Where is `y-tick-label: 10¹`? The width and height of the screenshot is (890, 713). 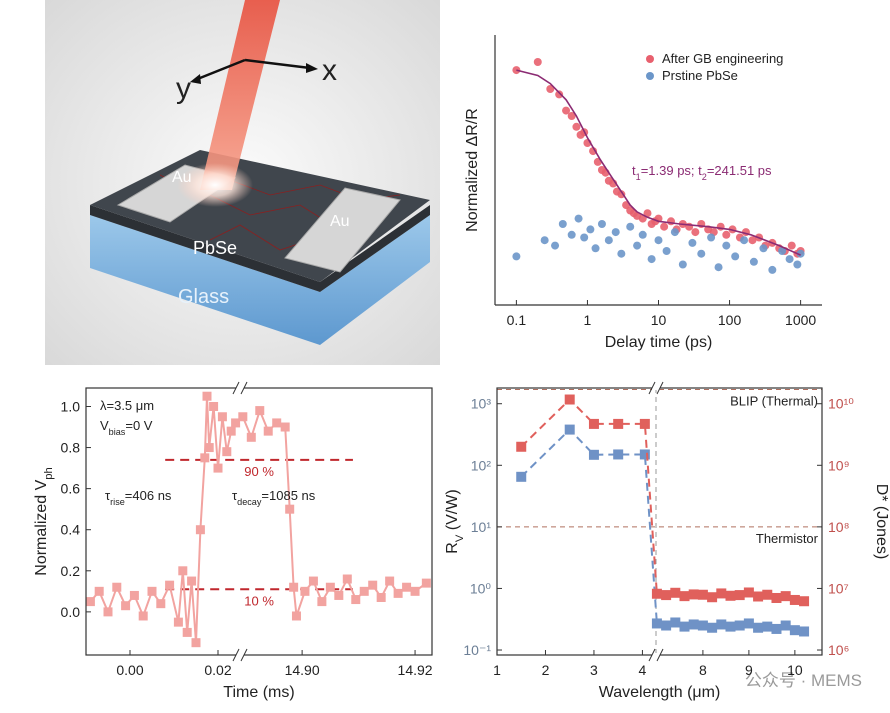
y-tick-label: 10¹ is located at coordinates (481, 527).